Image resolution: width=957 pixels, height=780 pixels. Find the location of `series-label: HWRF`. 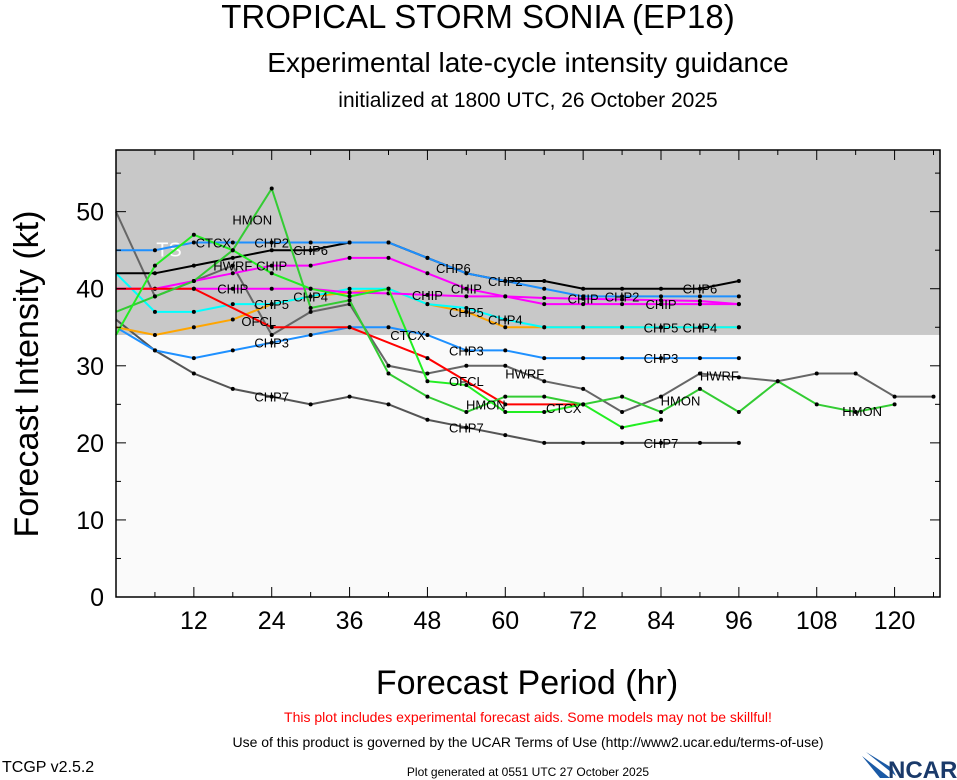

series-label: HWRF is located at coordinates (524, 374).